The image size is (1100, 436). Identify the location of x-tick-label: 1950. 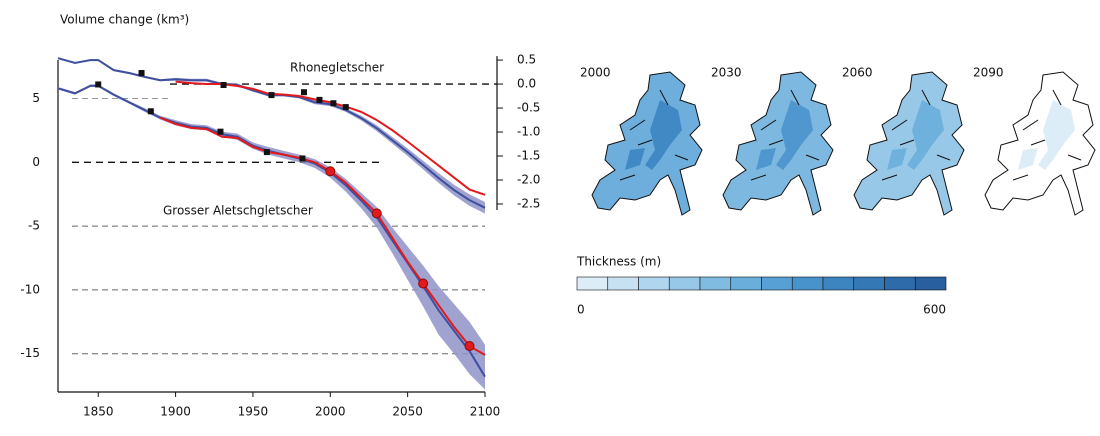
(253, 412).